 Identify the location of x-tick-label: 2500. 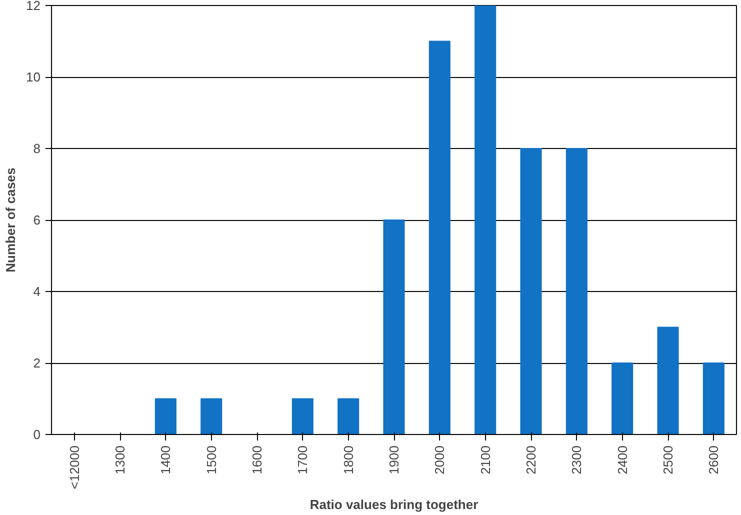
(668, 460).